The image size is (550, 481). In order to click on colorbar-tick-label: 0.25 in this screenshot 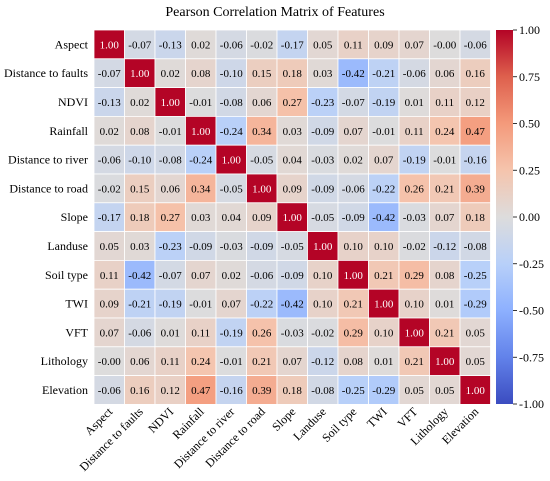, I will do `click(529, 170)`.